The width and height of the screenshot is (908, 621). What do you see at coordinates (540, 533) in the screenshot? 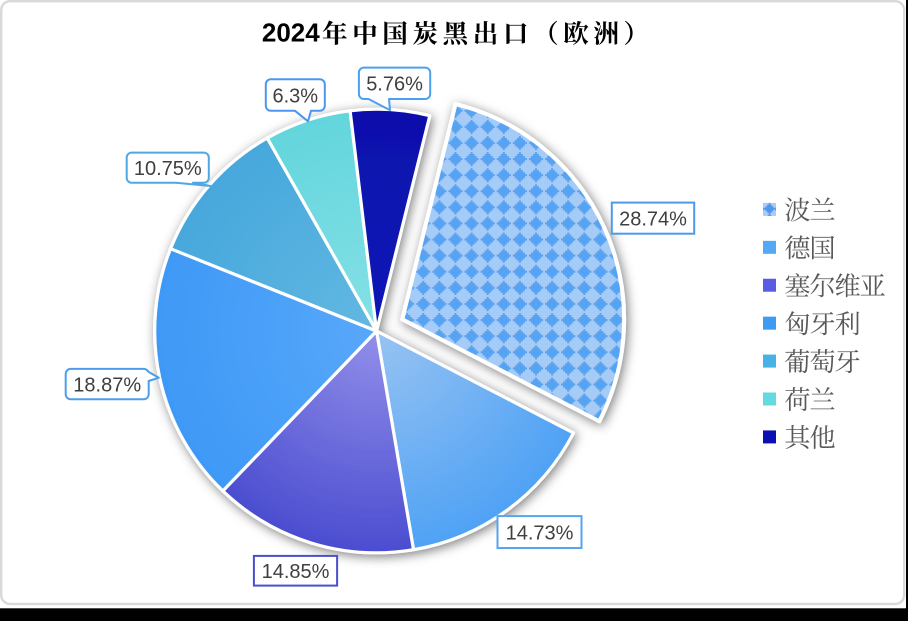
I see `svg-text: 14.73%` at bounding box center [540, 533].